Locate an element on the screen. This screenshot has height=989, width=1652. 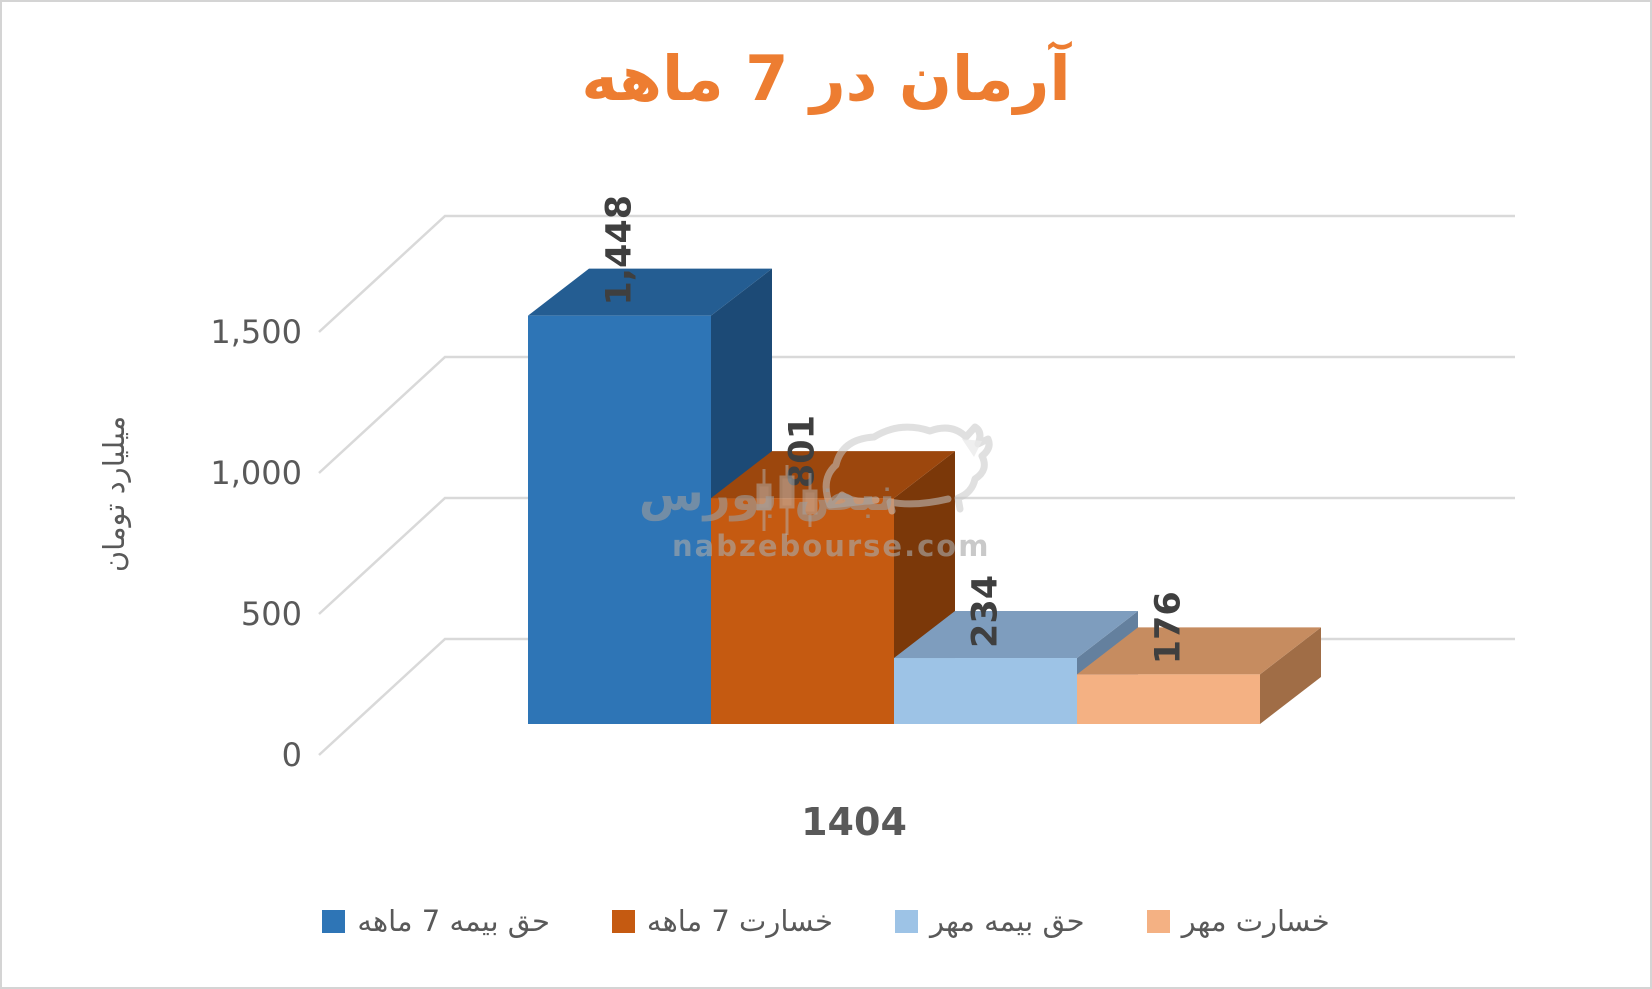
y-axis-title: میلیارد تومان is located at coordinates (114, 494).